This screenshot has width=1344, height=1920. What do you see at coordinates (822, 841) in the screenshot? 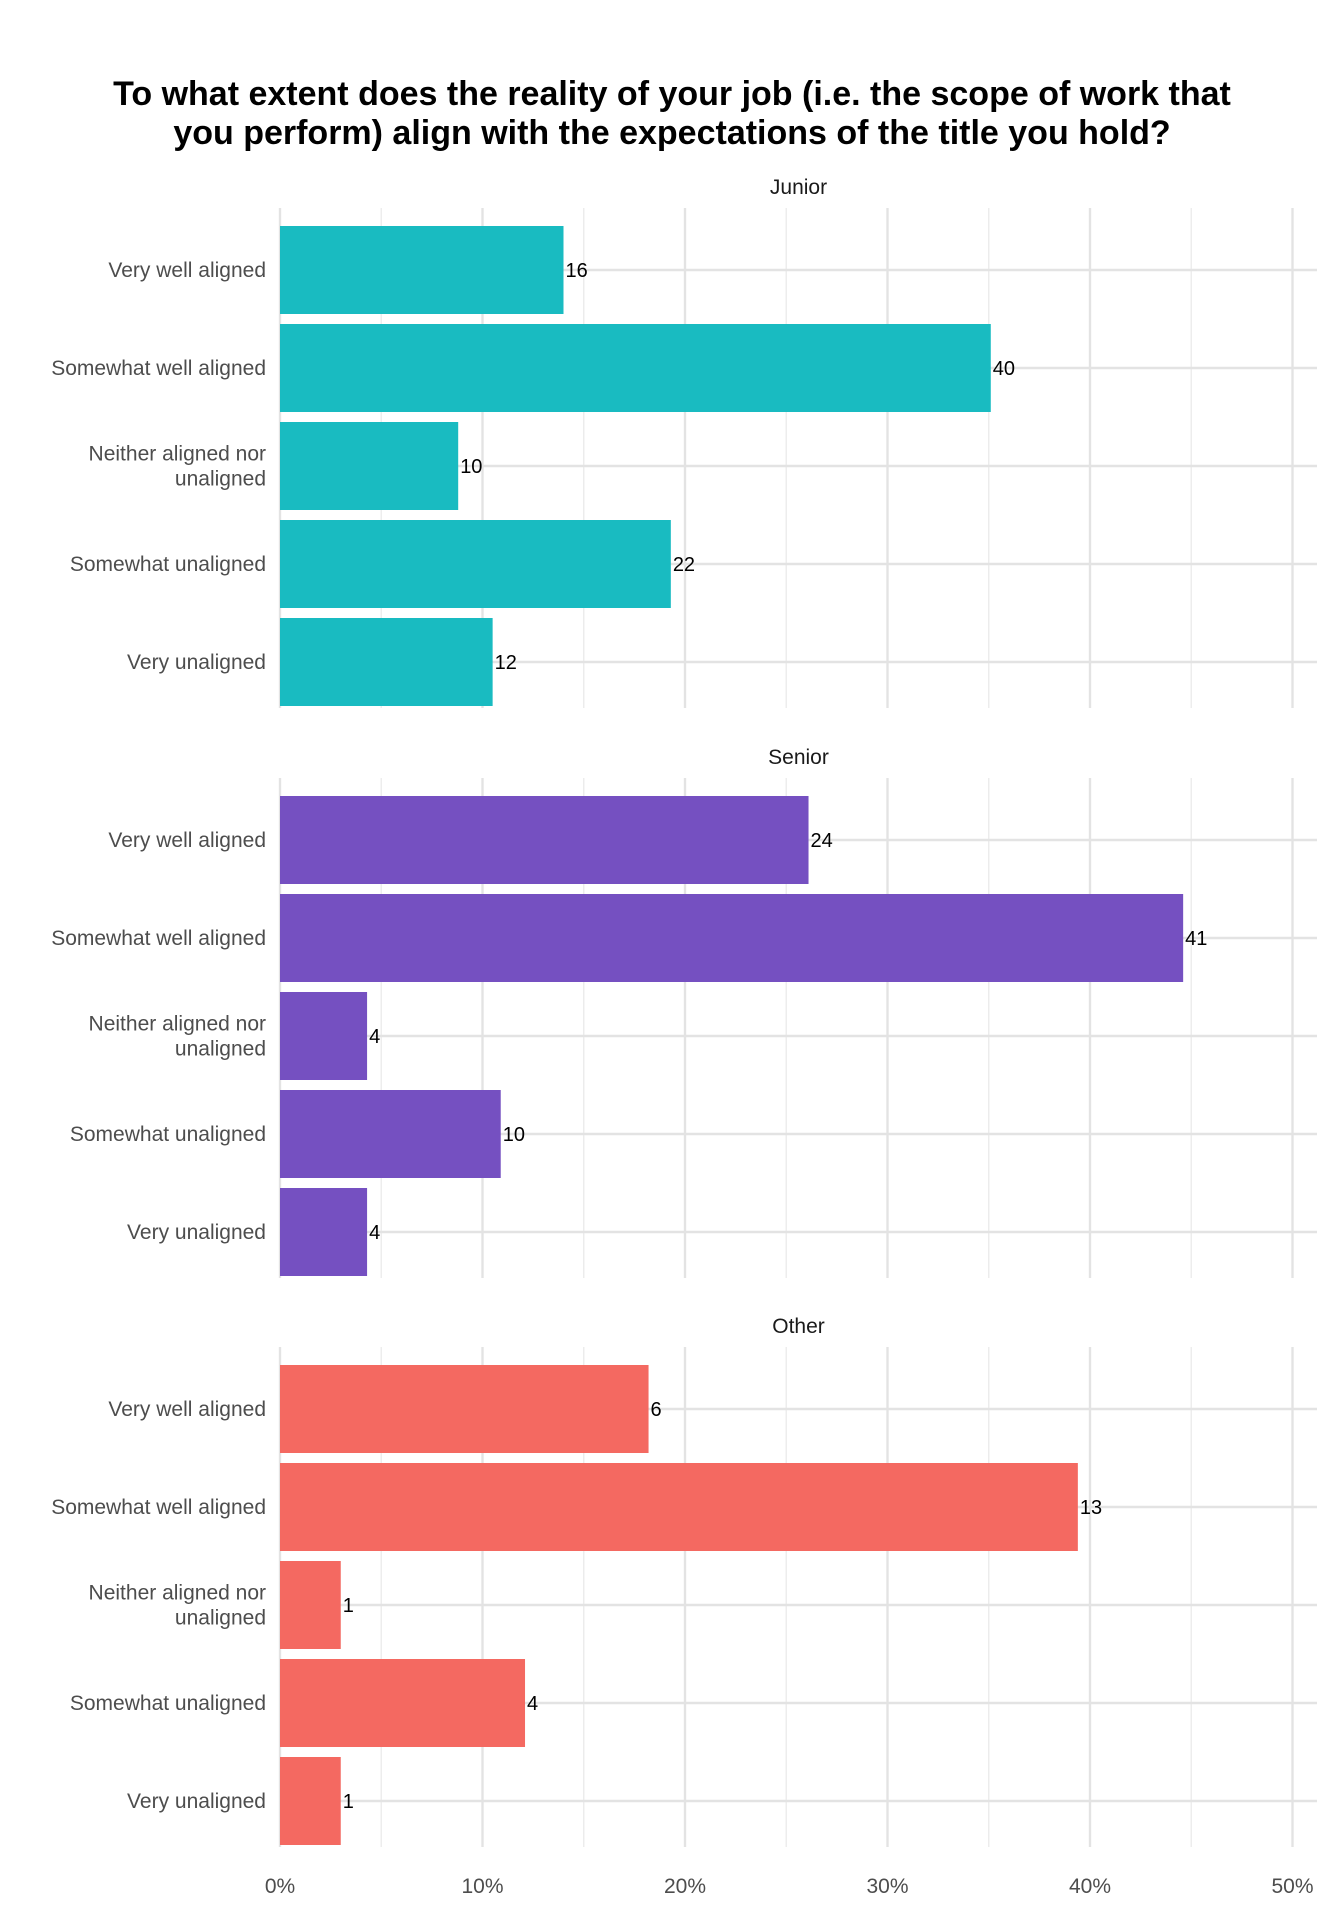
I see `bar-value-label: 24` at bounding box center [822, 841].